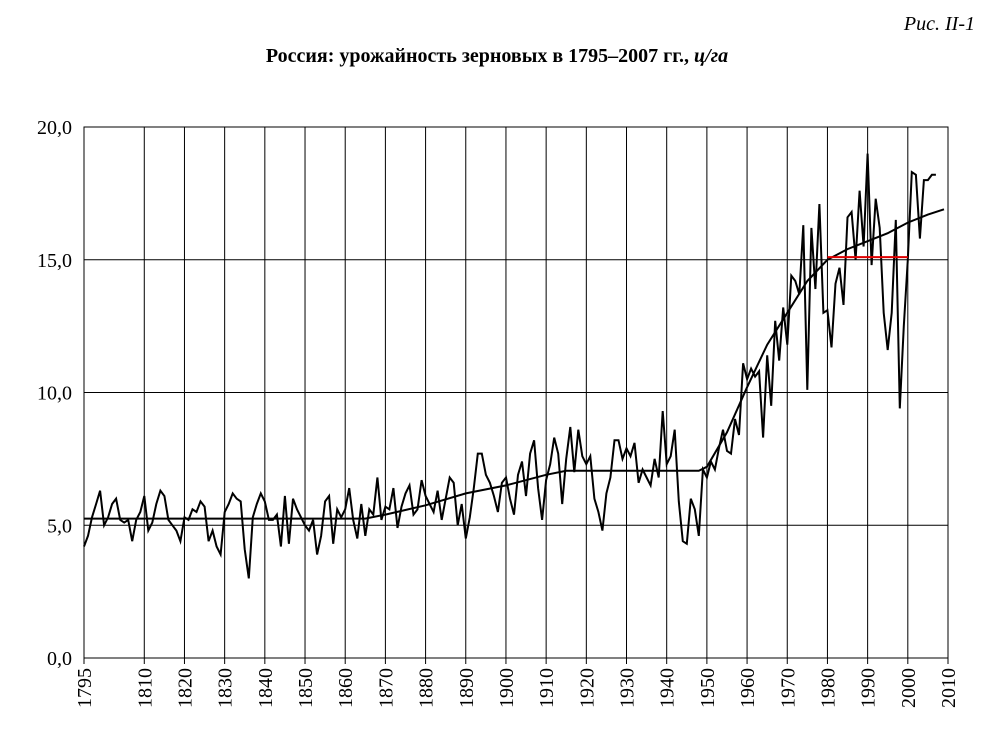 This screenshot has width=990, height=746. Describe the element at coordinates (507, 688) in the screenshot. I see `x-tick-label: 1900` at that location.